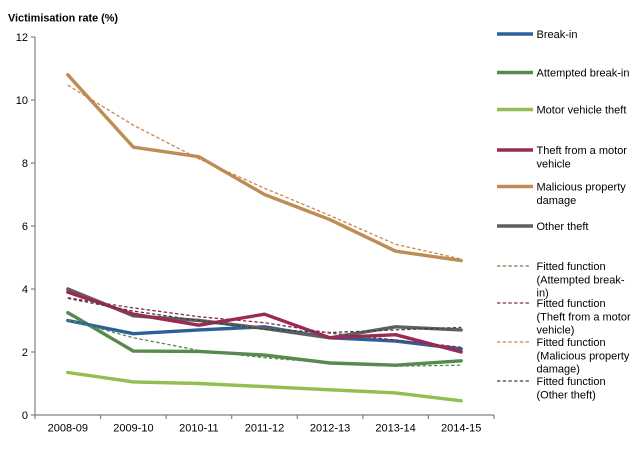  What do you see at coordinates (330, 429) in the screenshot?
I see `svg-text: 2012-13` at bounding box center [330, 429].